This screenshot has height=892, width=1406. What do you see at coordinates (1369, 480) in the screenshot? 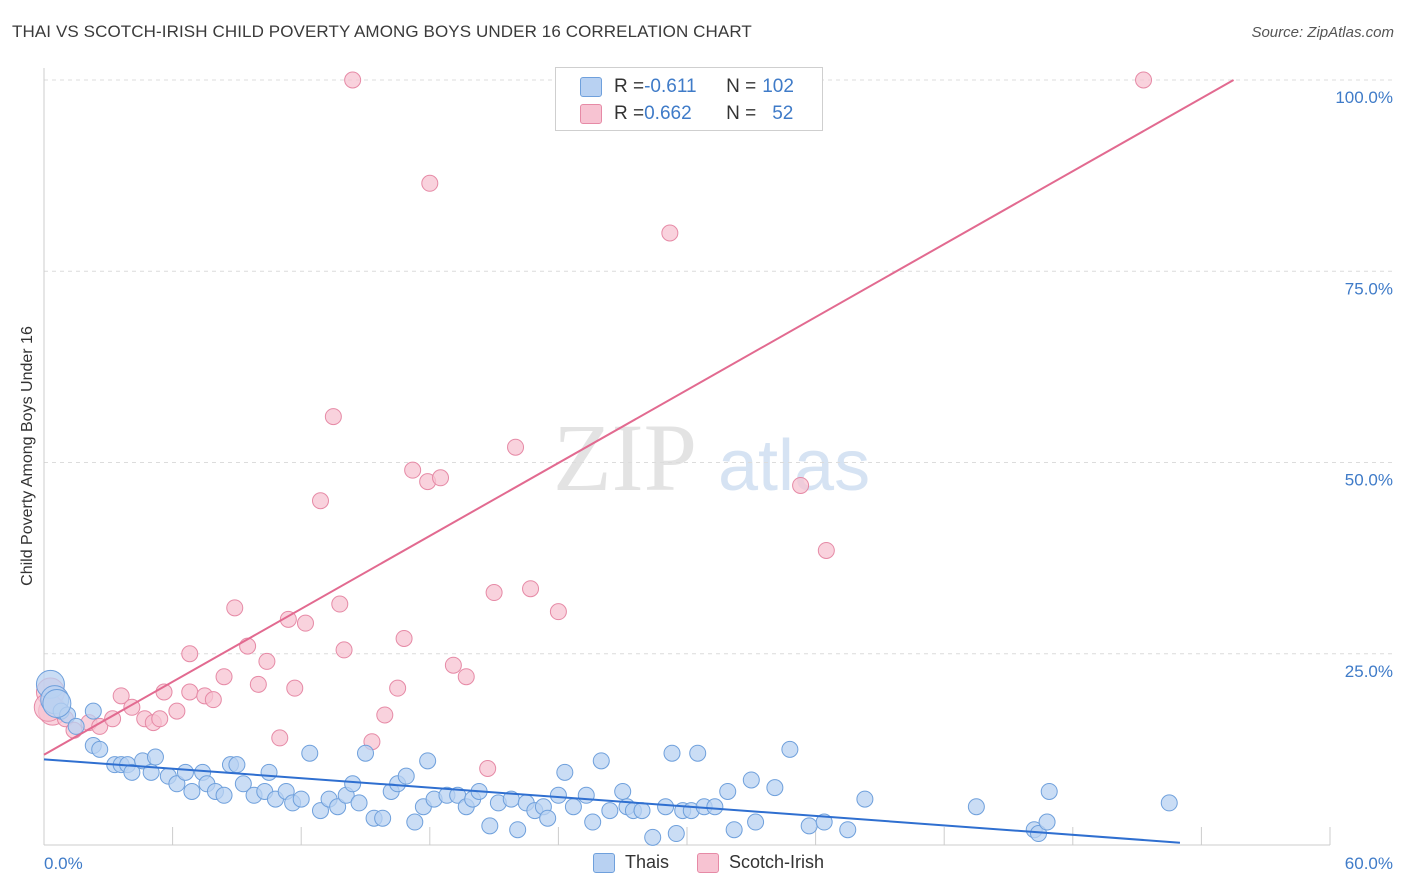
I see `y-tick-label: 50.0%` at bounding box center [1369, 480].